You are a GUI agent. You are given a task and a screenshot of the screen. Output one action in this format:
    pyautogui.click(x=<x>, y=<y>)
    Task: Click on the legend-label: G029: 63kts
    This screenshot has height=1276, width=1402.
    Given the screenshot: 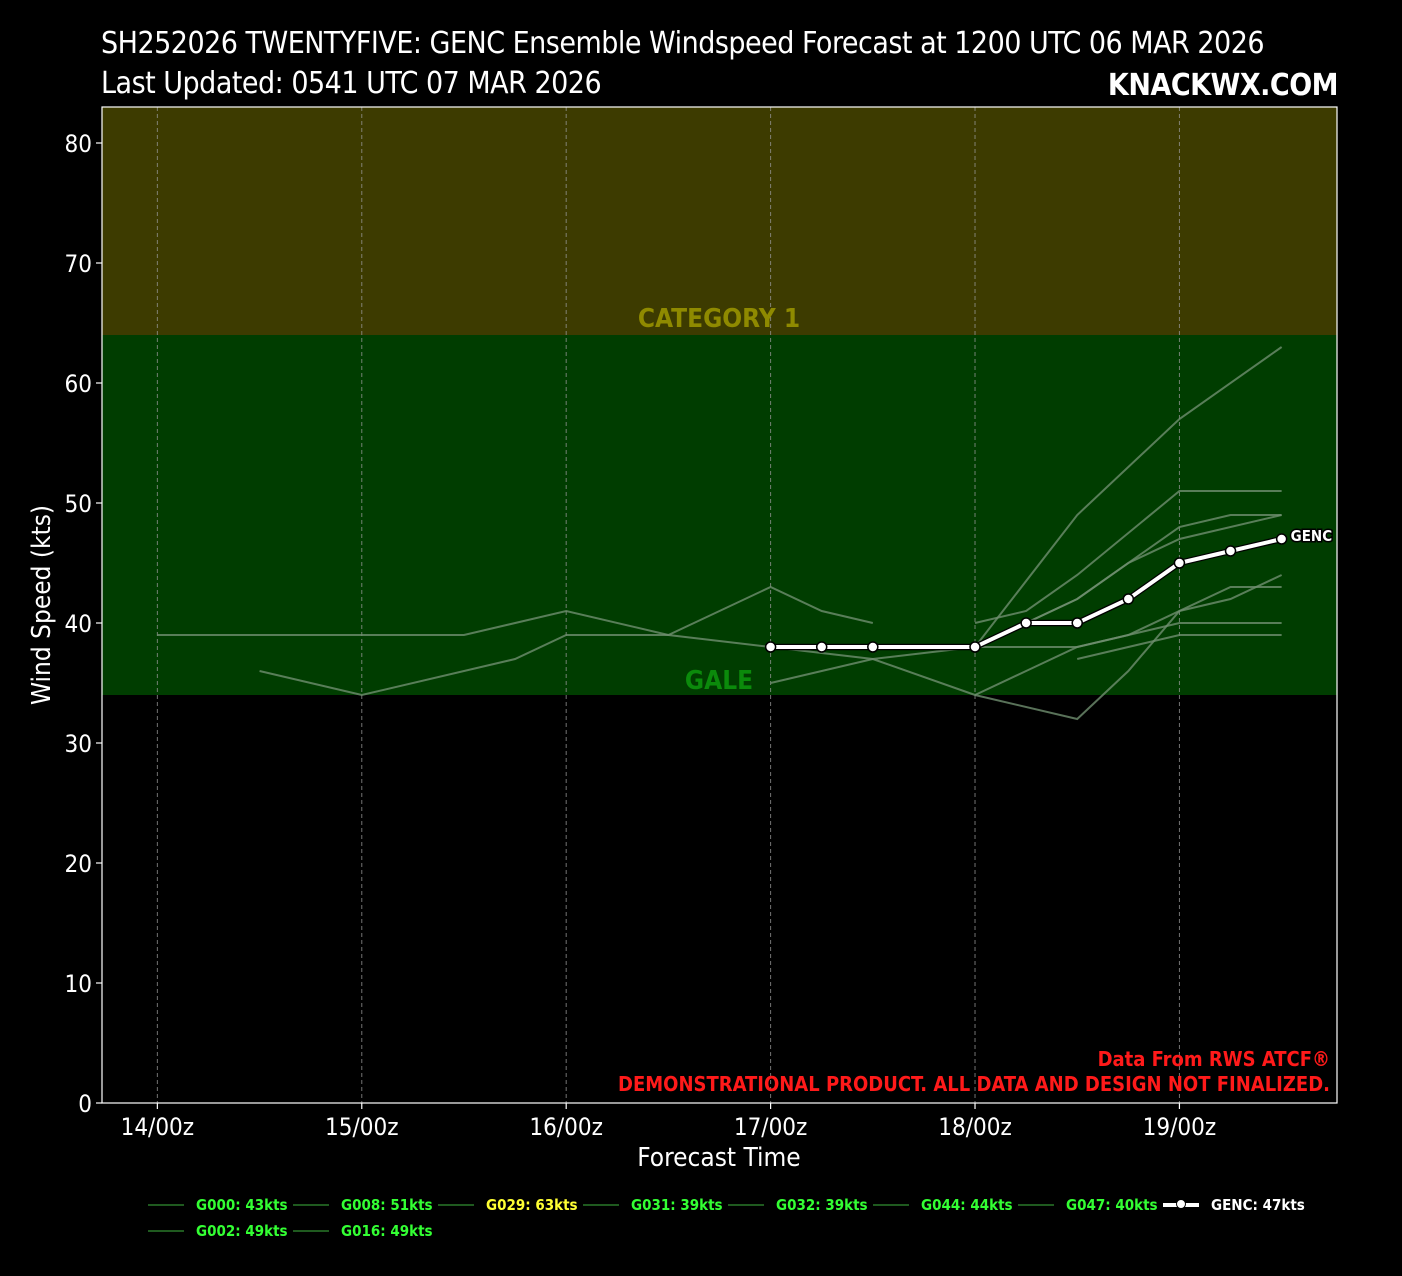 What is the action you would take?
    pyautogui.click(x=532, y=1205)
    